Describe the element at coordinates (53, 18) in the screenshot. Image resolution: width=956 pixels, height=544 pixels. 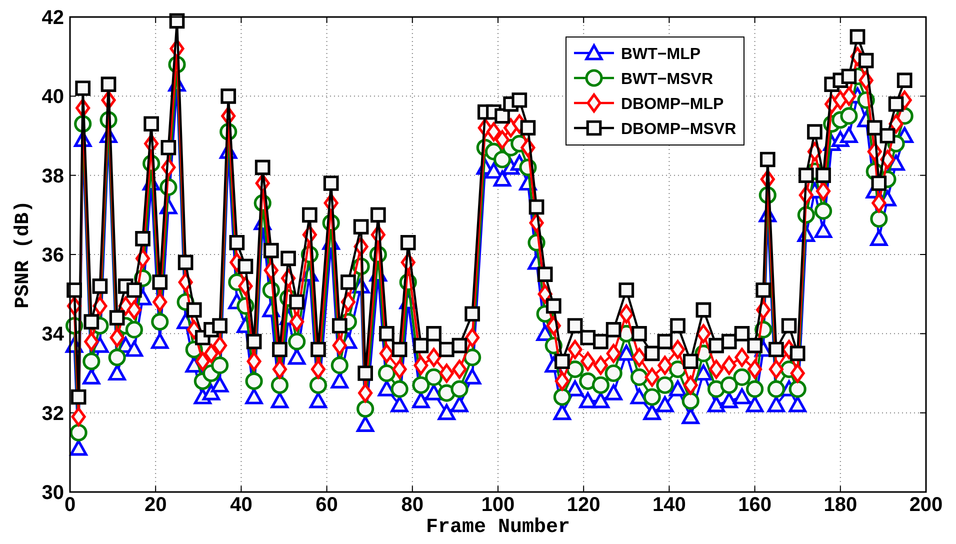
I see `y-tick-label: 42` at that location.